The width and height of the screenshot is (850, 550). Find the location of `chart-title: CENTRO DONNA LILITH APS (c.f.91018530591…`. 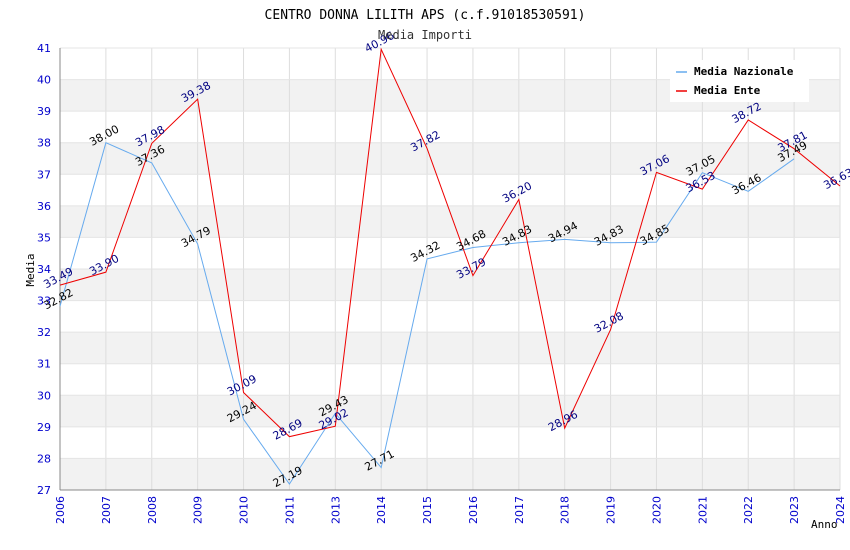

chart-title: CENTRO DONNA LILITH APS (c.f.91018530591… is located at coordinates (425, 15).